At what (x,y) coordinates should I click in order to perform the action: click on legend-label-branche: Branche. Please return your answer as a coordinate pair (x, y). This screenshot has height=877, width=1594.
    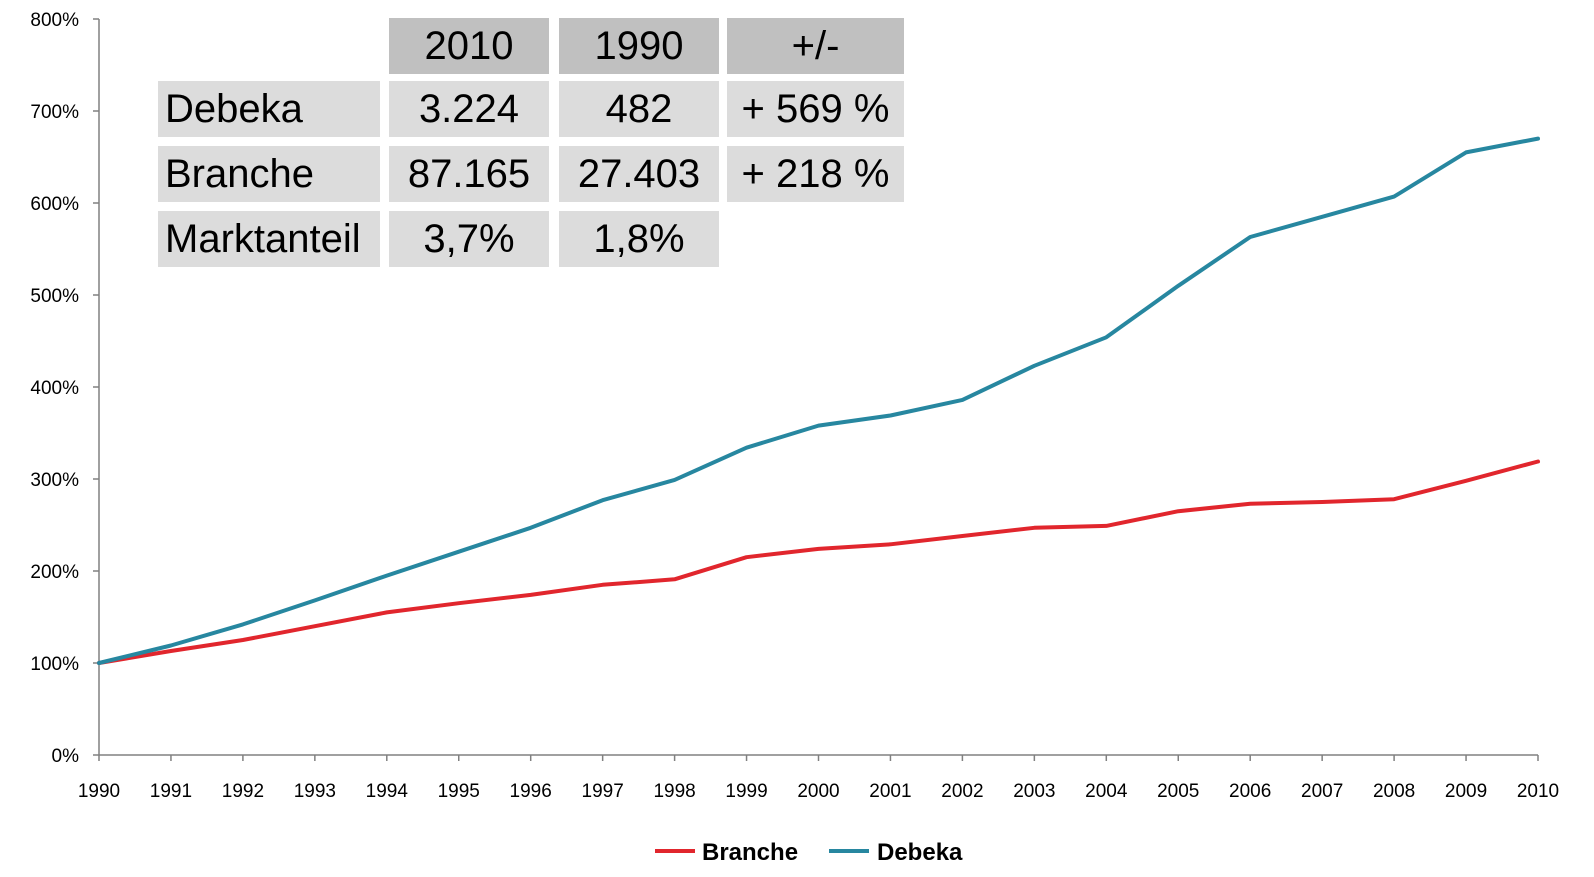
    Looking at the image, I should click on (750, 852).